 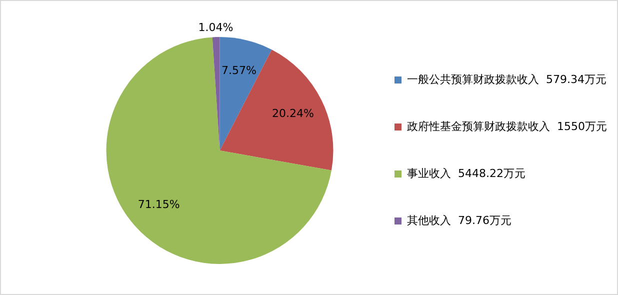 What do you see at coordinates (466, 173) in the screenshot?
I see `legend-label: 事业收入 5448.22万元` at bounding box center [466, 173].